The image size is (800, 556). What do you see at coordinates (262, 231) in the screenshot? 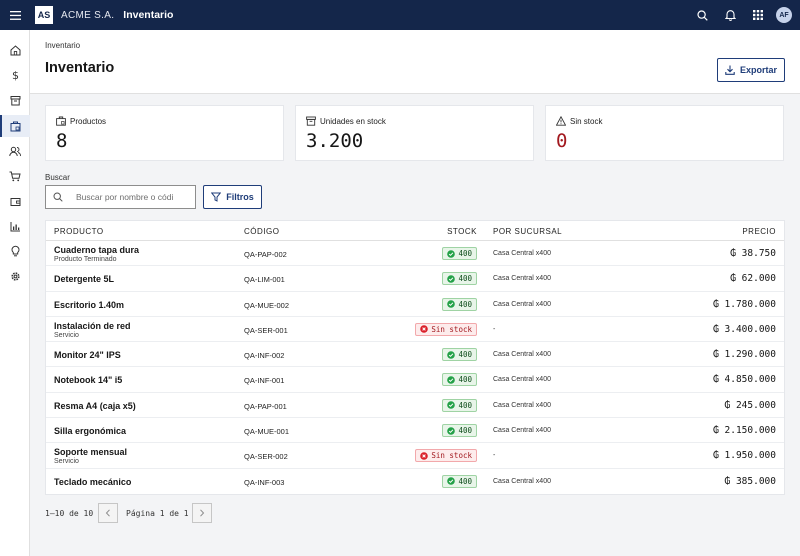
I see `column-header-code: CÓDIGO` at bounding box center [262, 231].